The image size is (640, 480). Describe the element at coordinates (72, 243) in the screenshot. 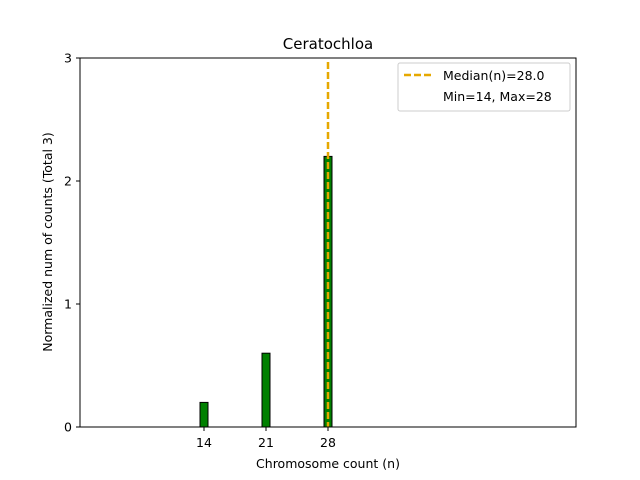

I see `y-axis: 0 1 2 3` at that location.